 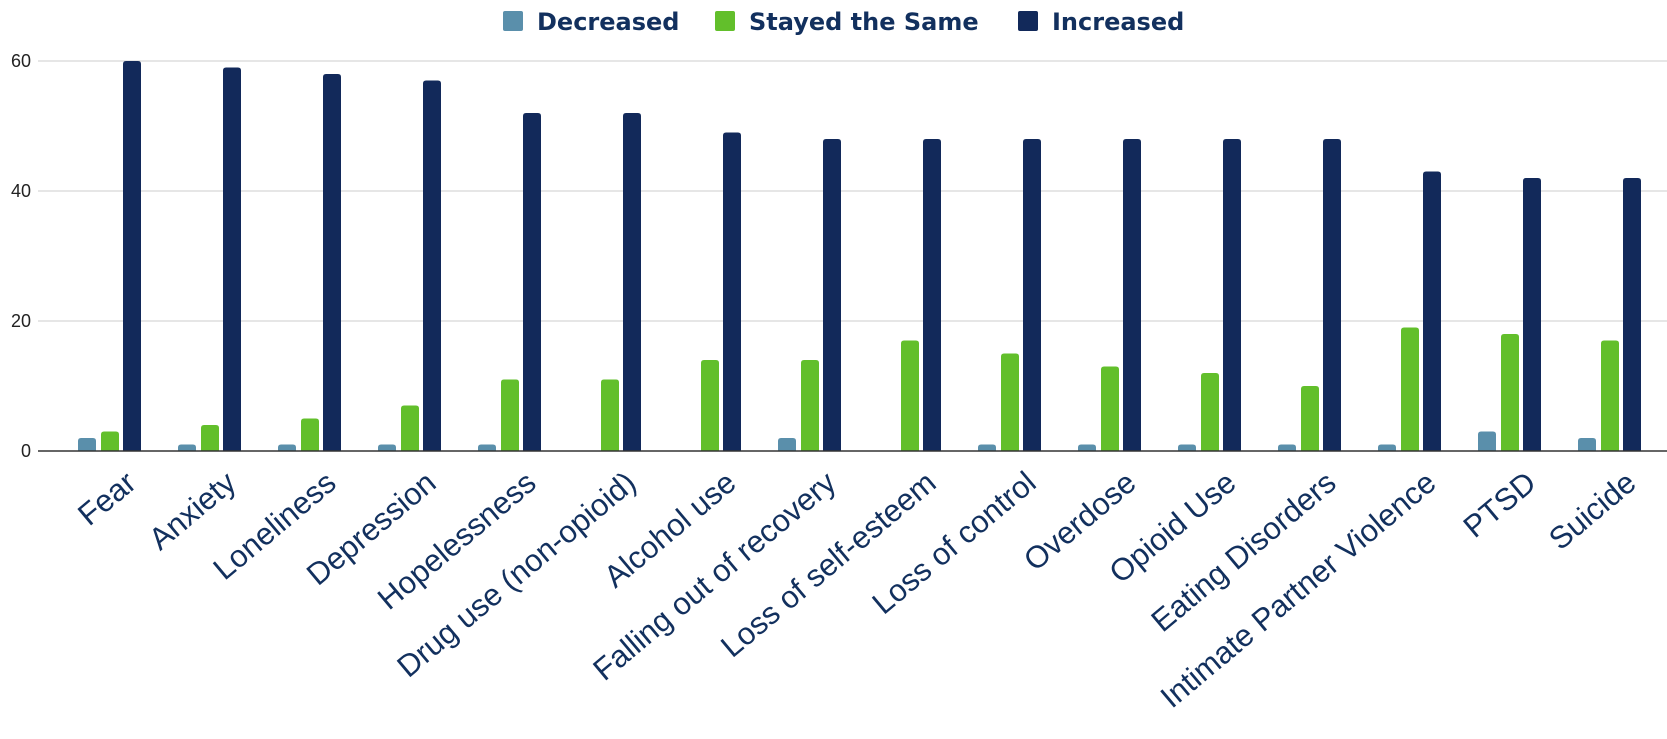 I want to click on legend: Decreased Stayed the Same Increased, so click(x=843, y=22).